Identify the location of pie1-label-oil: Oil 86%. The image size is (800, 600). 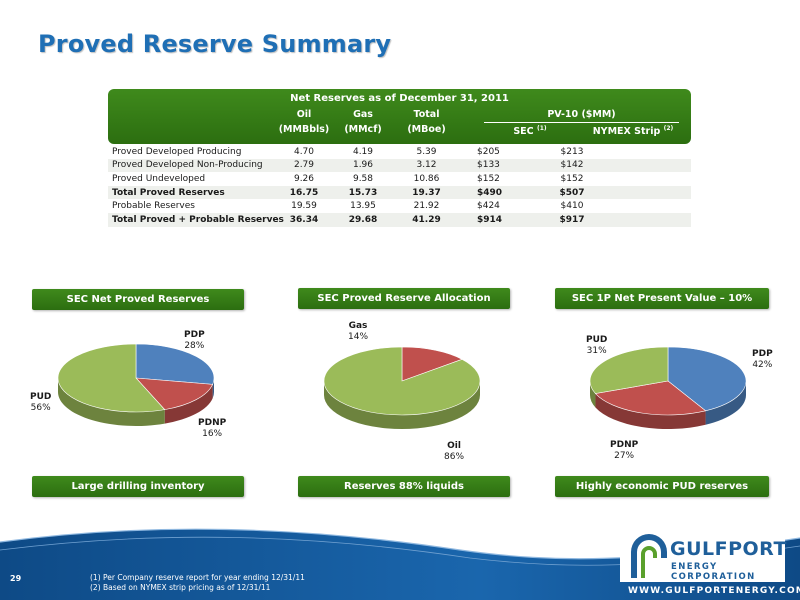
(454, 451).